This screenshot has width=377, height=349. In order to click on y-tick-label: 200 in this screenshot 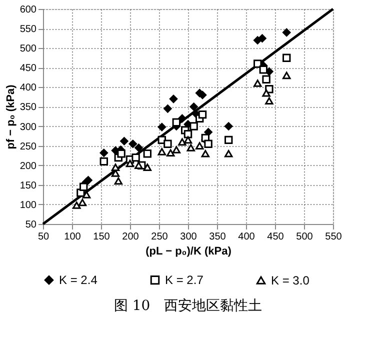, I will do `click(28, 166)`.